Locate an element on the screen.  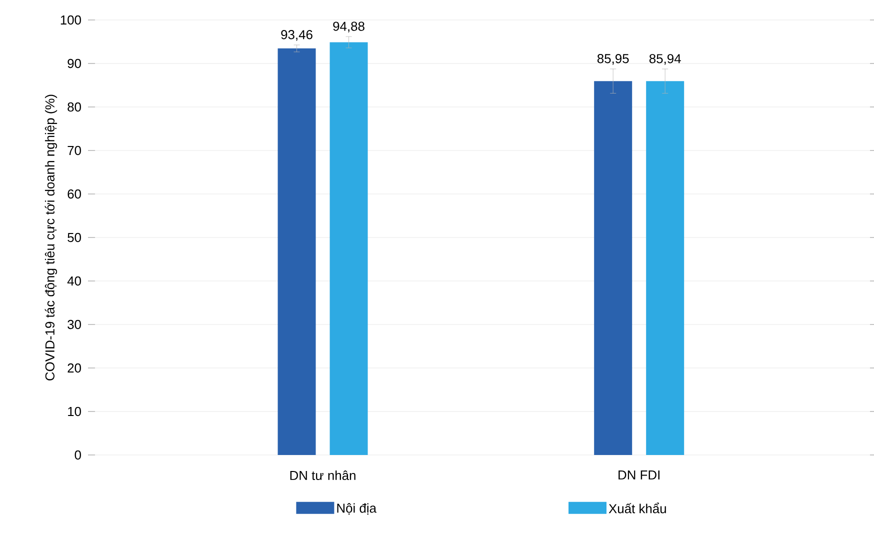
legend-label: Xuất khẩu is located at coordinates (637, 508).